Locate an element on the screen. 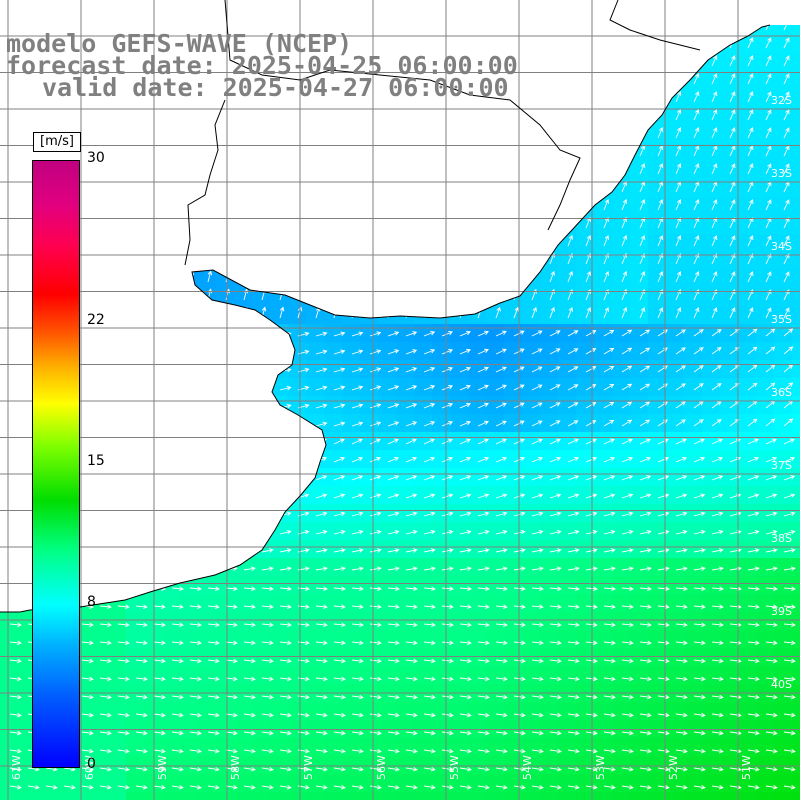 The width and height of the screenshot is (800, 800). speed-cell-2009 is located at coordinates (531, 796).